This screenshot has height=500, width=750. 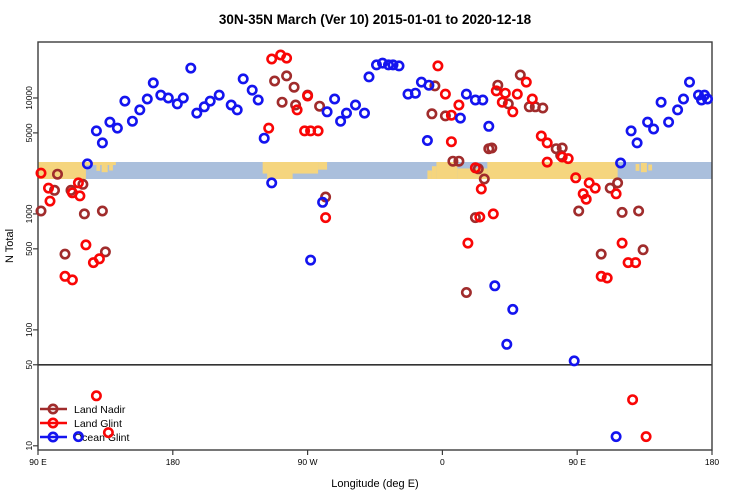 What do you see at coordinates (53, 409) in the screenshot?
I see `legend-marker-land-nadir` at bounding box center [53, 409].